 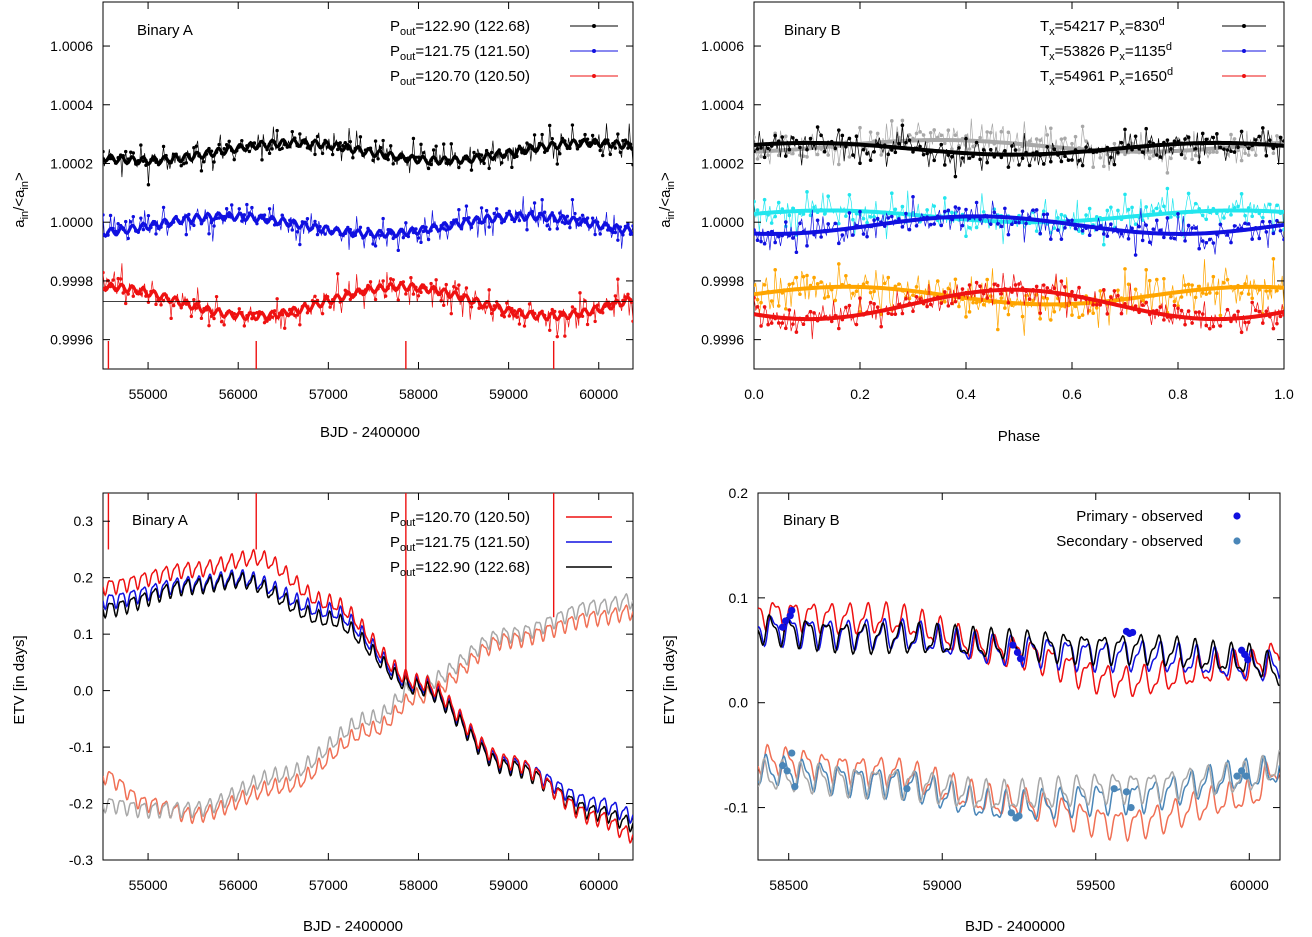 I want to click on y-tick-label: -0.1, so click(x=81, y=747).